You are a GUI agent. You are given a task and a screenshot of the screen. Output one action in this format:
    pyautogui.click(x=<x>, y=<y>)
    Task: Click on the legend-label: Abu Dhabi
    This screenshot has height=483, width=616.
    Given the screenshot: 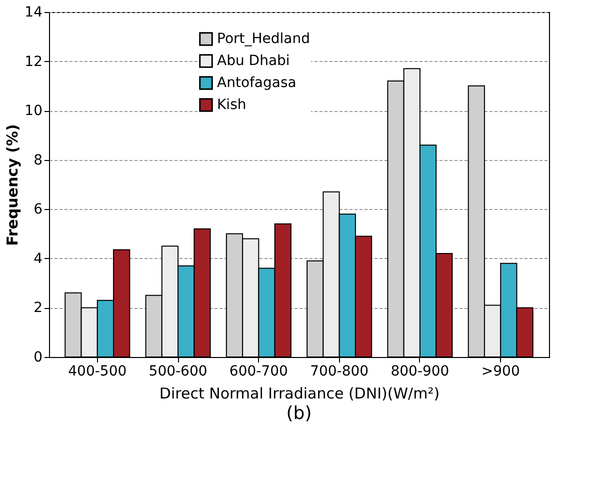 What is the action you would take?
    pyautogui.click(x=253, y=61)
    